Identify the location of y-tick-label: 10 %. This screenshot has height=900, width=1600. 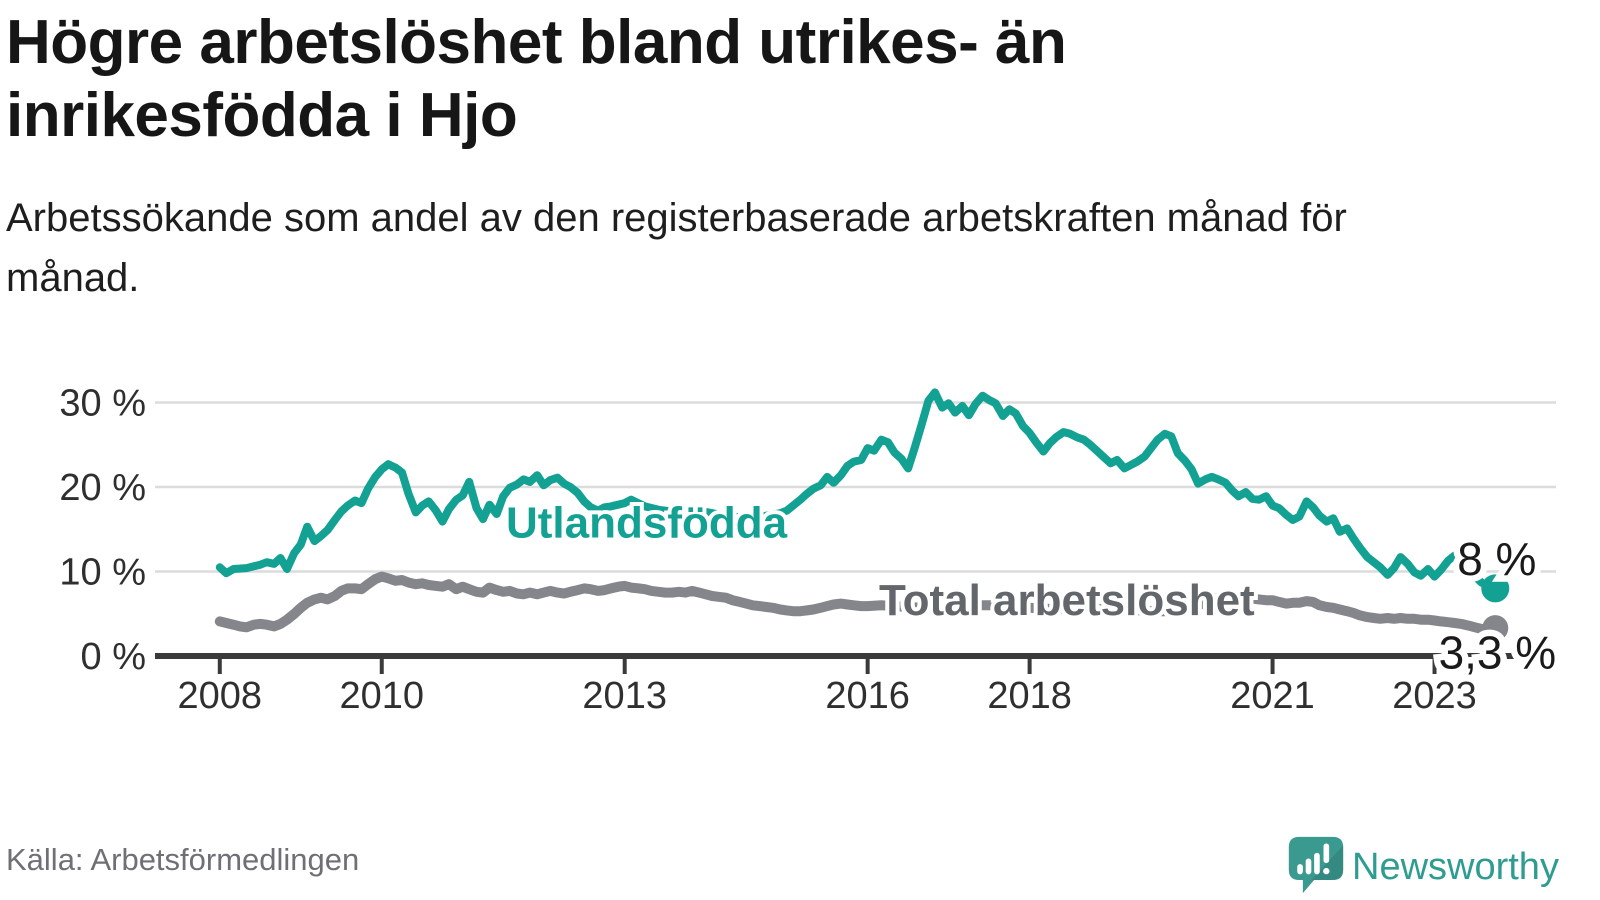
(102, 573).